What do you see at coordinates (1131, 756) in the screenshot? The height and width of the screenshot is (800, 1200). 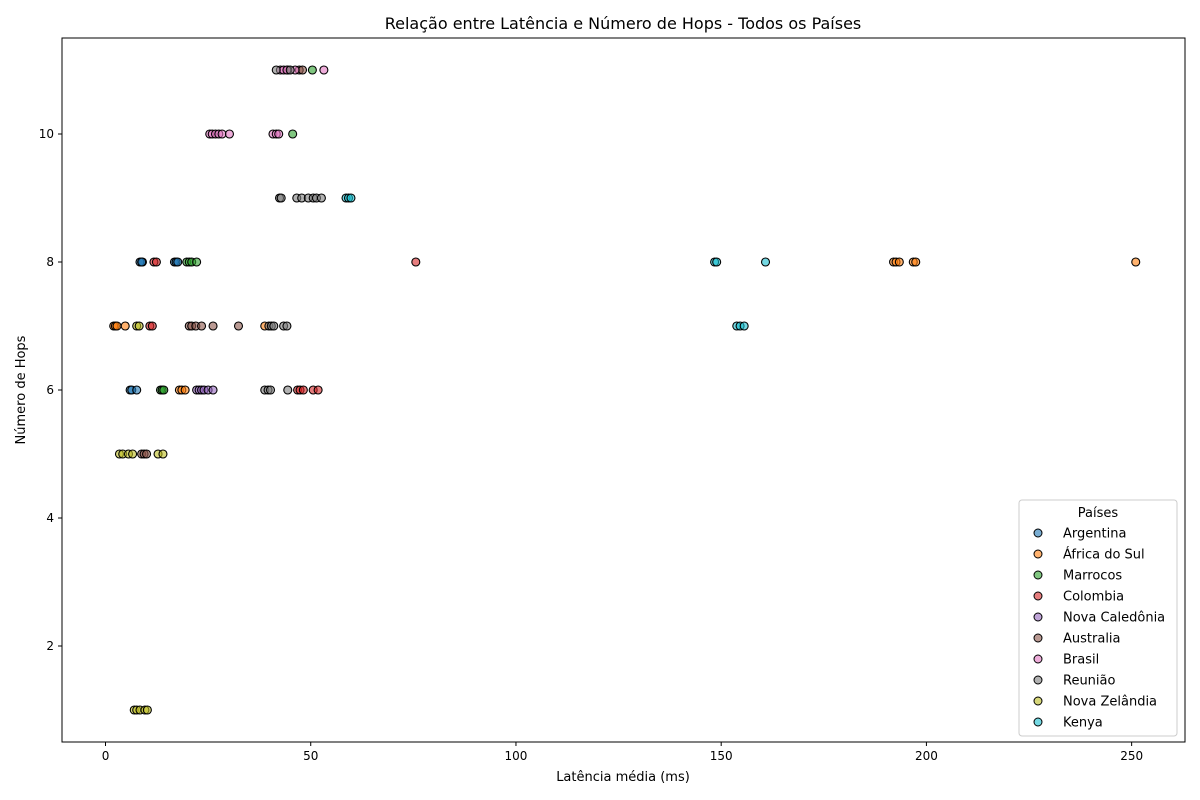 I see `x-tick-label: 250` at bounding box center [1131, 756].